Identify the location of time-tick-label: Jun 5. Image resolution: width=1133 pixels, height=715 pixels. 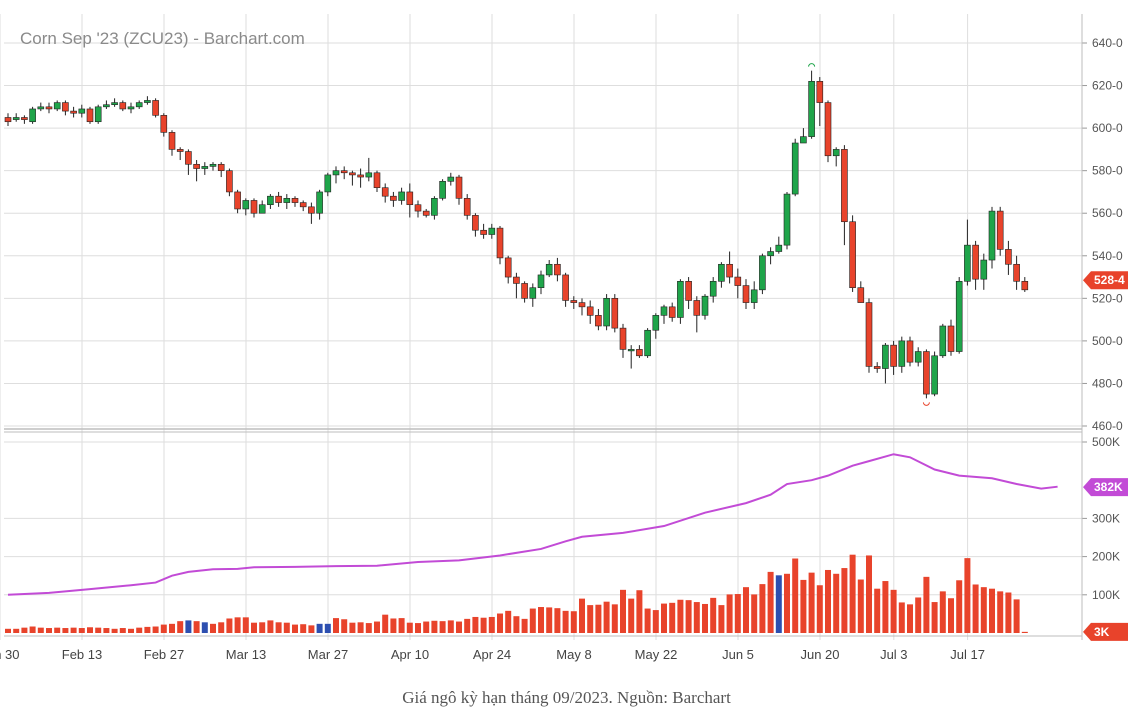
(738, 654).